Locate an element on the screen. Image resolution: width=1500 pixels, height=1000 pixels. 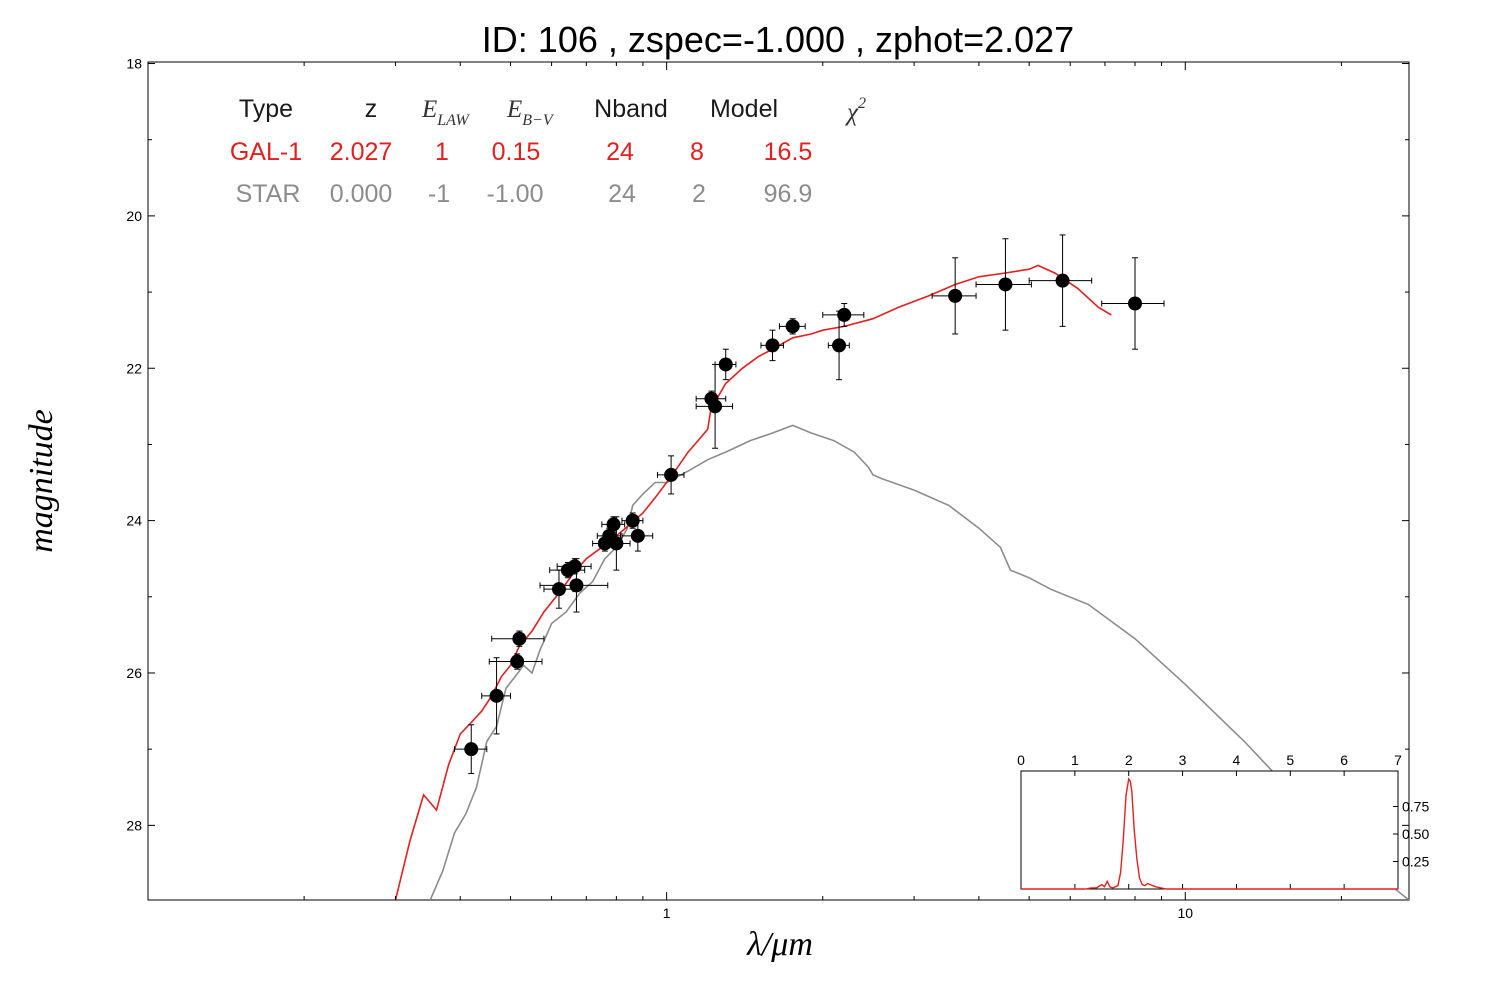
y-tick-label: 26 is located at coordinates (134, 673).